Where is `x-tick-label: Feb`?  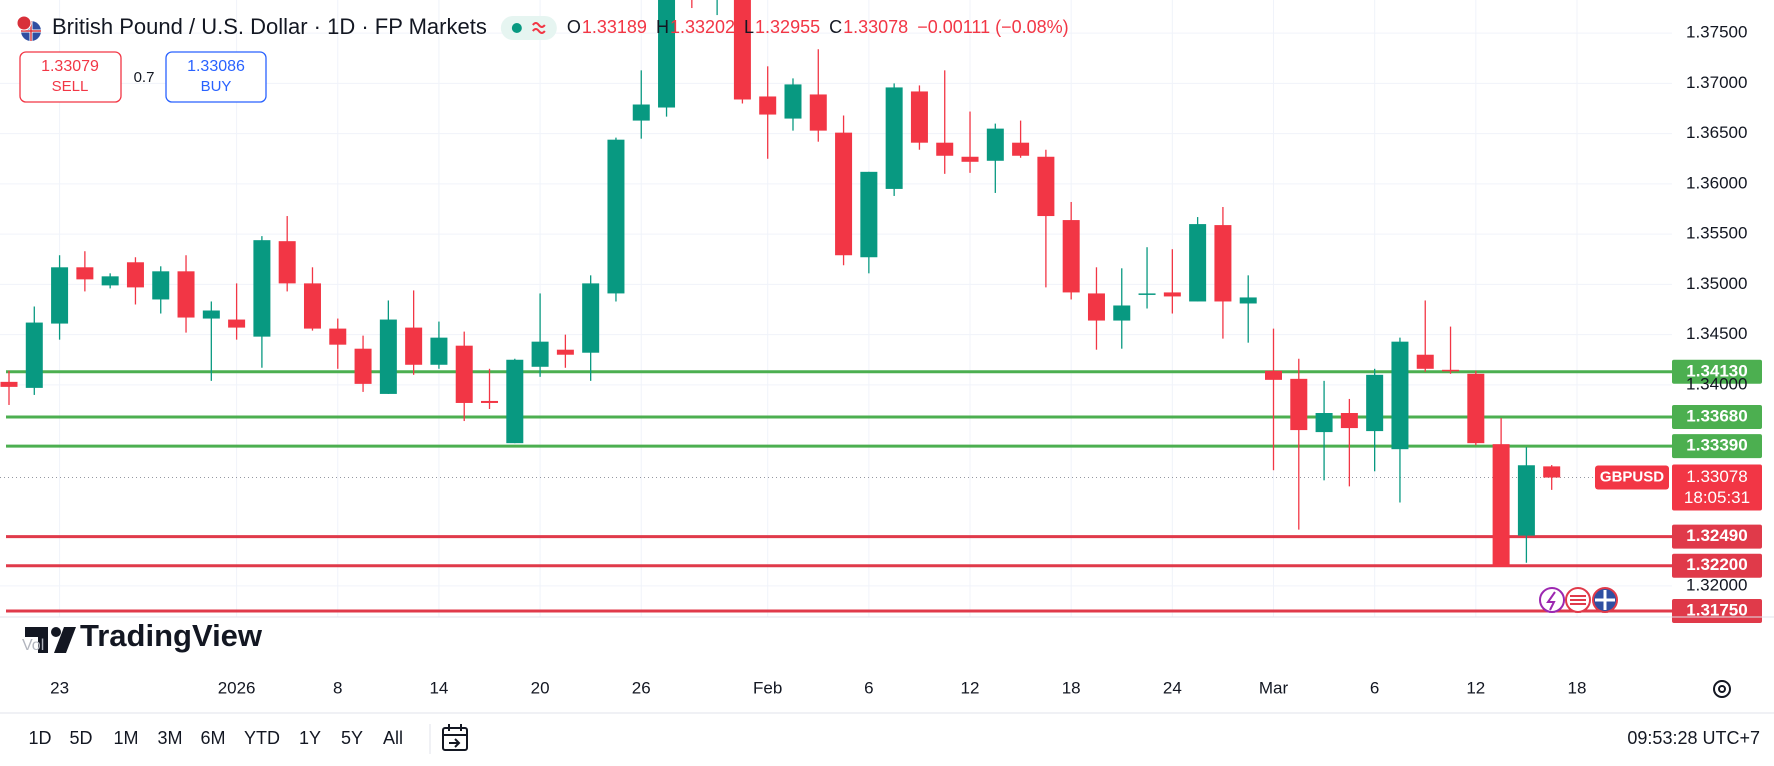 x-tick-label: Feb is located at coordinates (767, 687).